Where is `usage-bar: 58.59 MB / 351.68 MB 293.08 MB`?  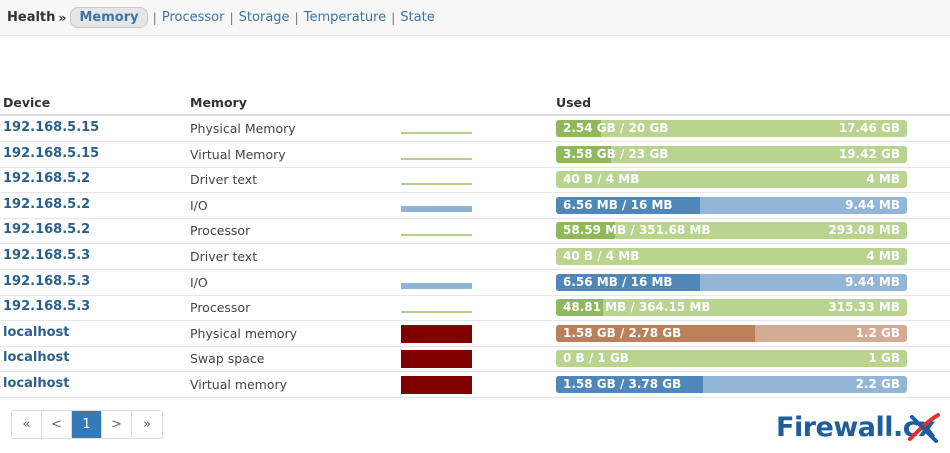
usage-bar: 58.59 MB / 351.68 MB 293.08 MB is located at coordinates (731, 231).